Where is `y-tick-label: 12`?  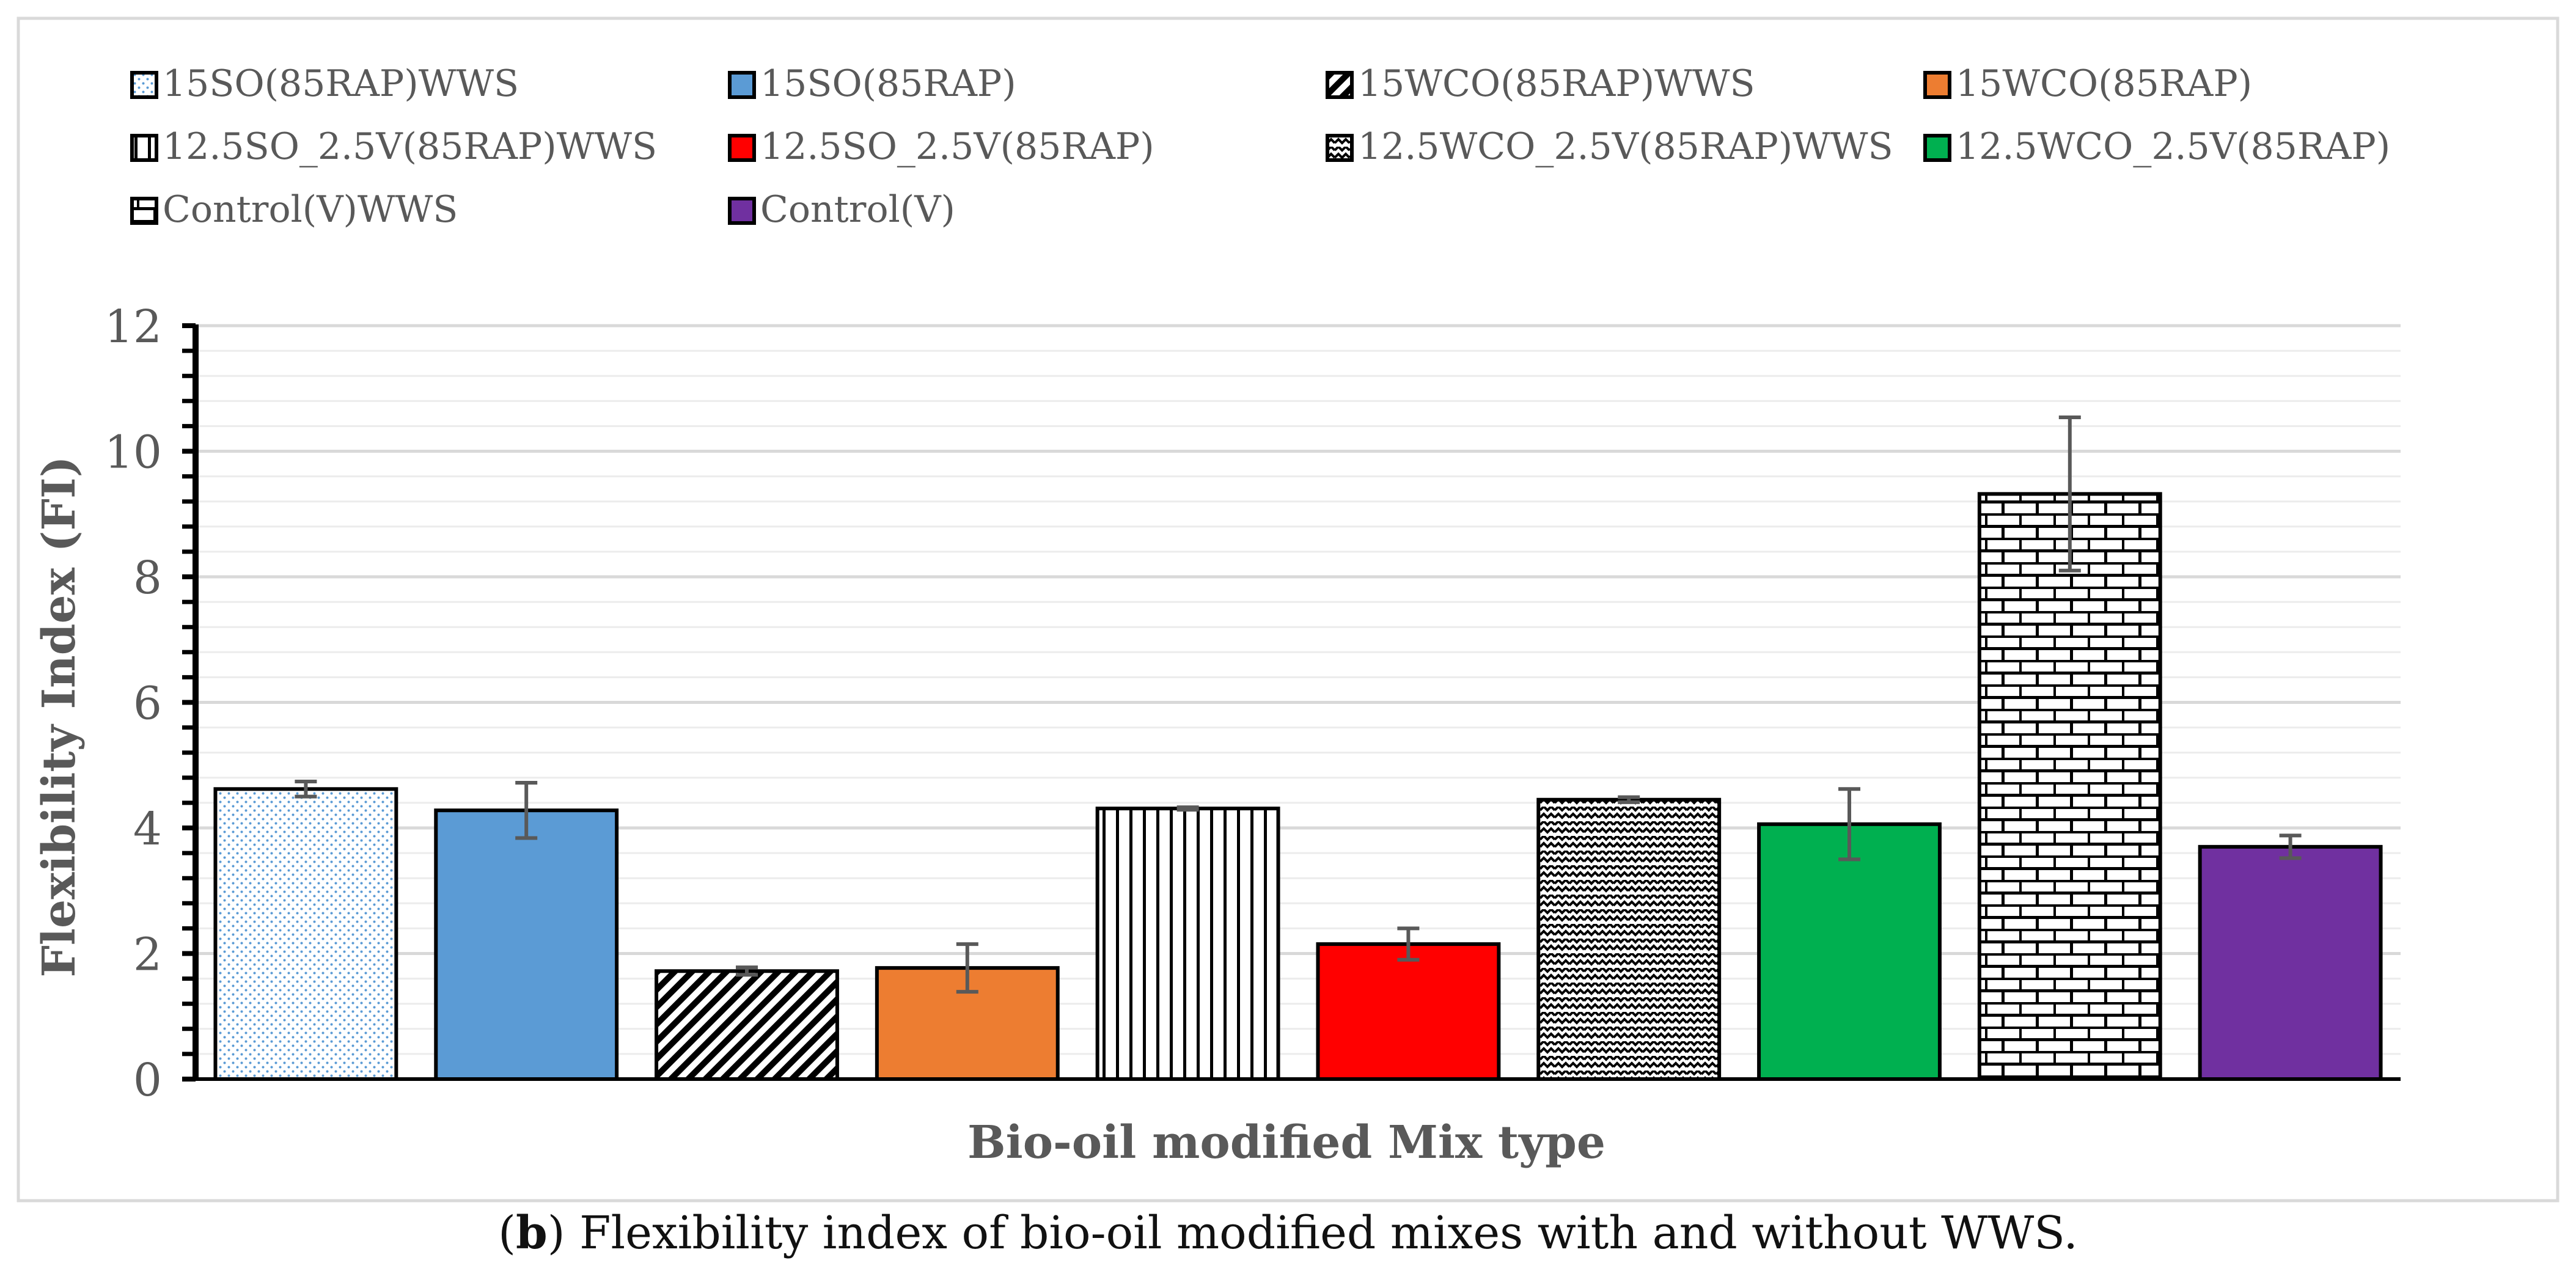 y-tick-label: 12 is located at coordinates (133, 327).